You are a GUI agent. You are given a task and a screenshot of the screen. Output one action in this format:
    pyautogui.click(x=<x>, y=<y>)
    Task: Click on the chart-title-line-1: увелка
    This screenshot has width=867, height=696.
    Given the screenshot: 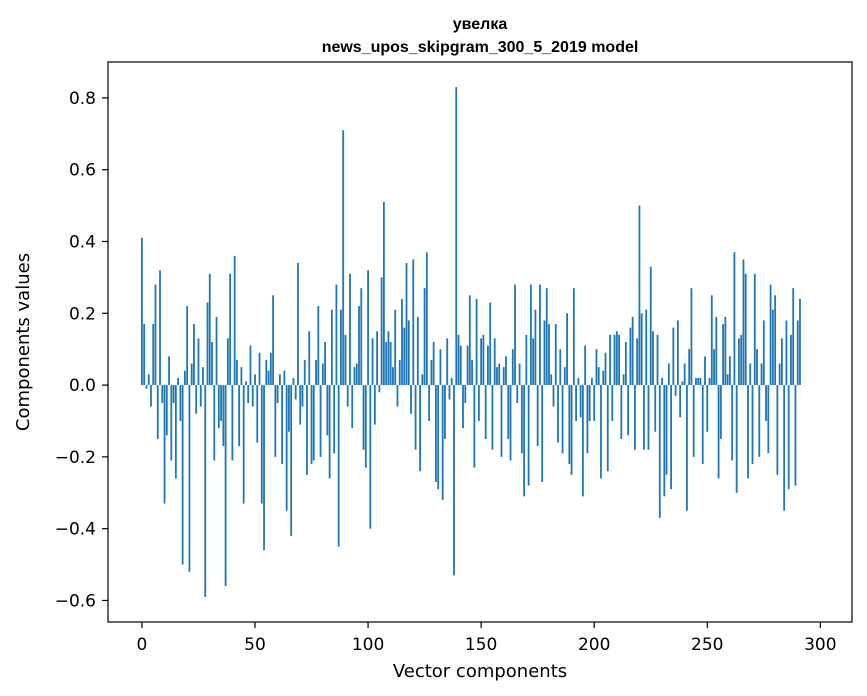 What is the action you would take?
    pyautogui.click(x=480, y=24)
    